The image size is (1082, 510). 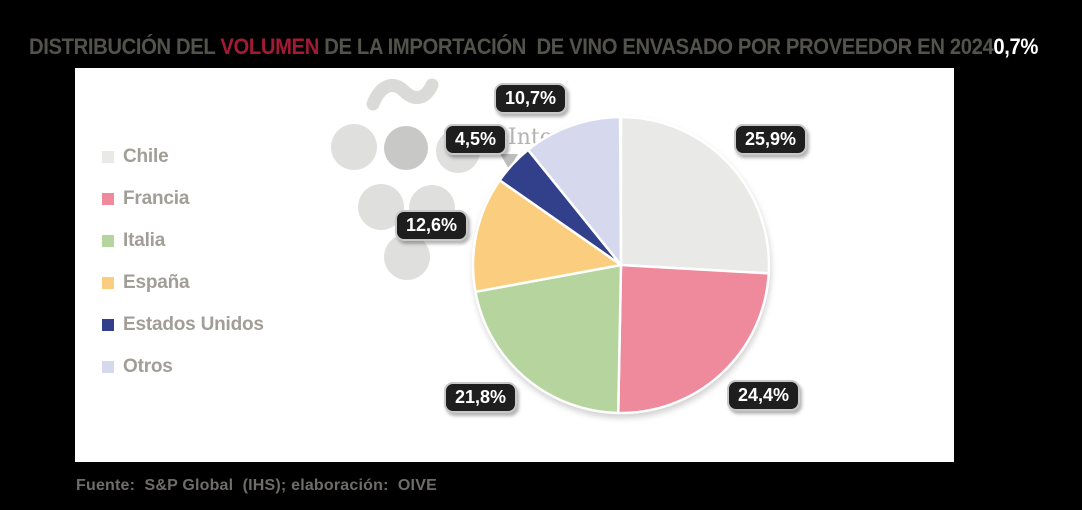 What do you see at coordinates (432, 225) in the screenshot?
I see `pie-label-espana: 12,6%` at bounding box center [432, 225].